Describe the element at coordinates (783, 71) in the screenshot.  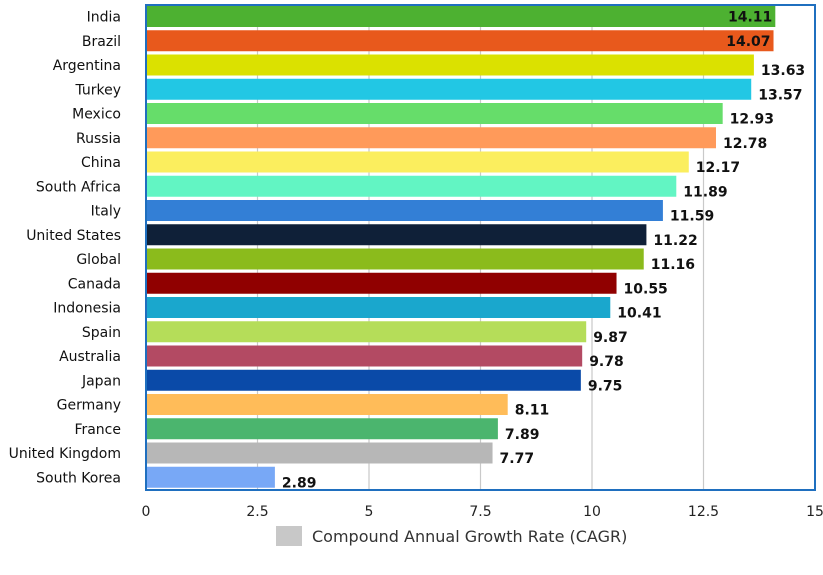
I see `value-label-argentina: 13.63` at that location.